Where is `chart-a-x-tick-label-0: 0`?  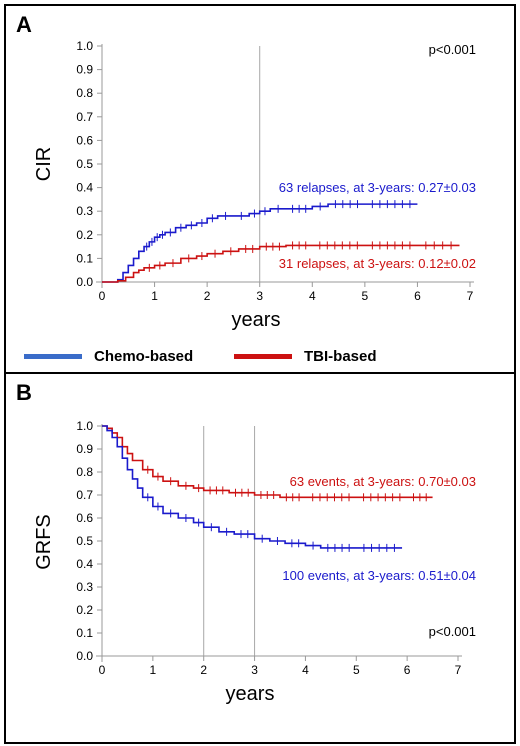 chart-a-x-tick-label-0: 0 is located at coordinates (102, 296).